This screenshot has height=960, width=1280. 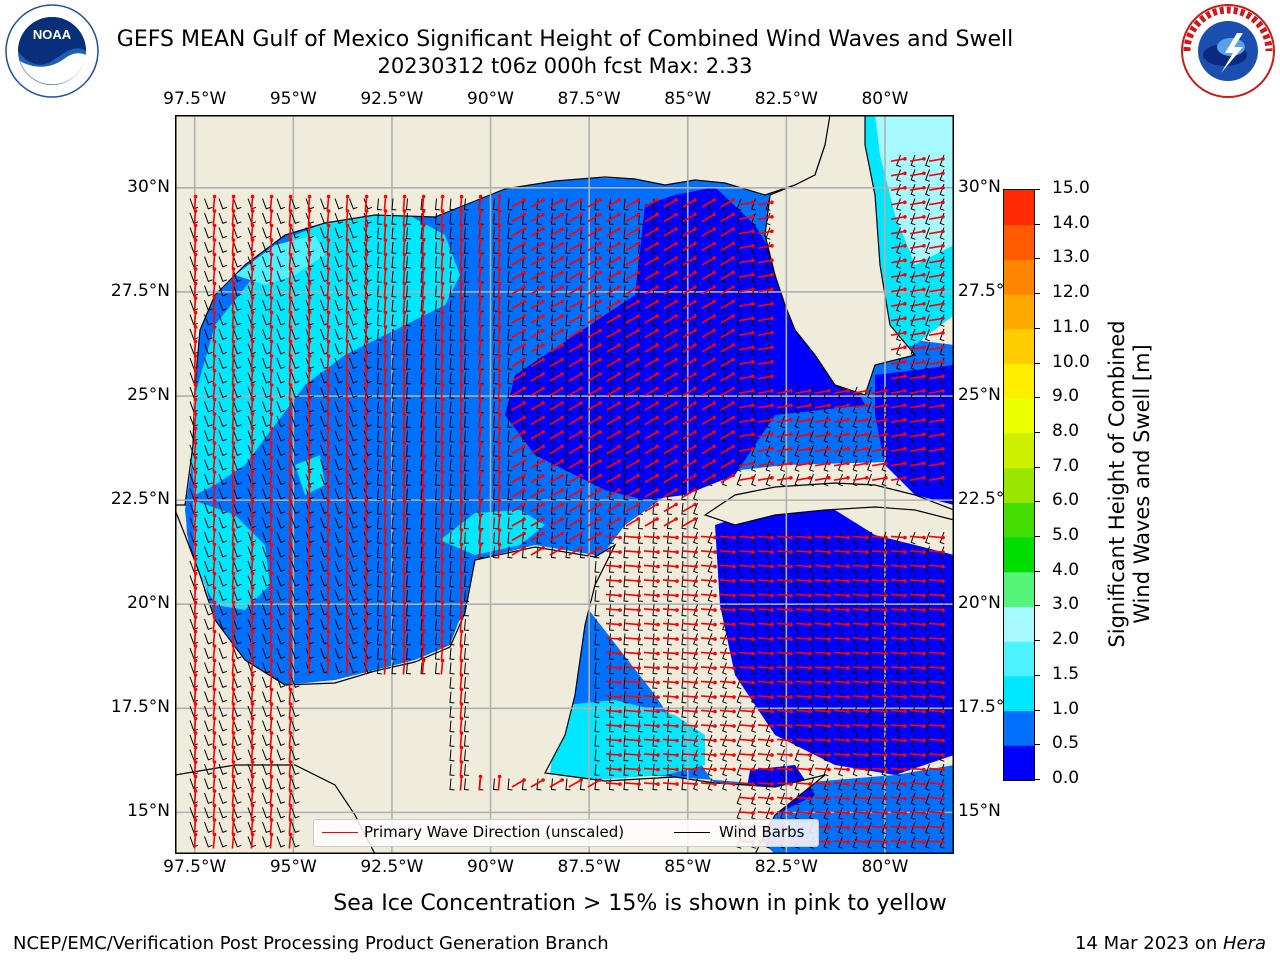 I want to click on footer-date: 14 Mar 2023 on Hera, so click(x=1170, y=943).